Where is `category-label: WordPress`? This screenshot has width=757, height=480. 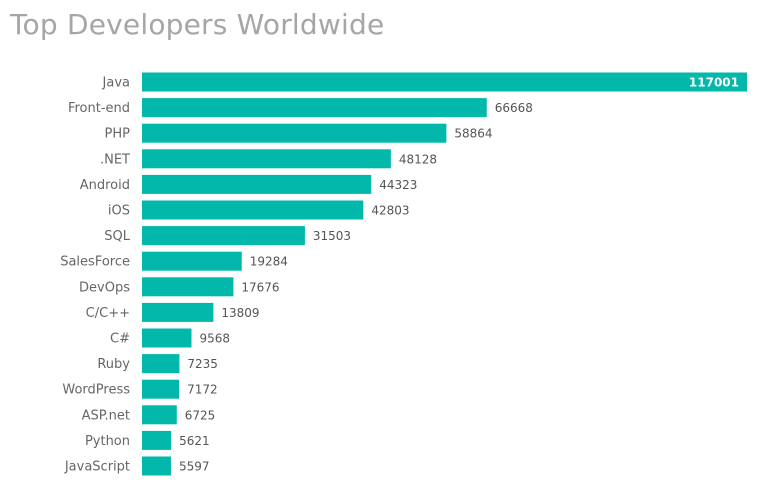 category-label: WordPress is located at coordinates (96, 390).